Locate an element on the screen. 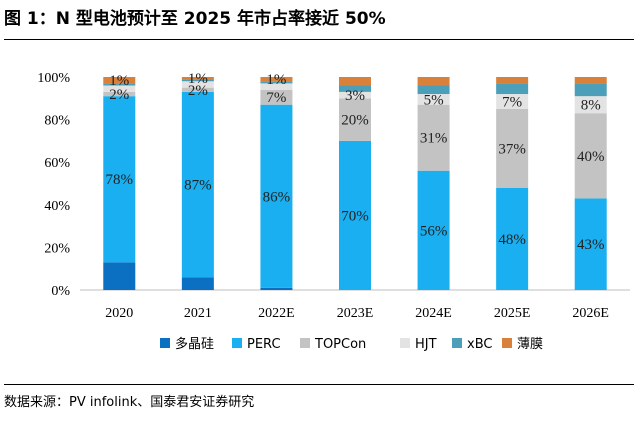 The width and height of the screenshot is (641, 427). chart-title: 图 1：N 型电池预计至 2025 年市占率接近 50% is located at coordinates (195, 19).